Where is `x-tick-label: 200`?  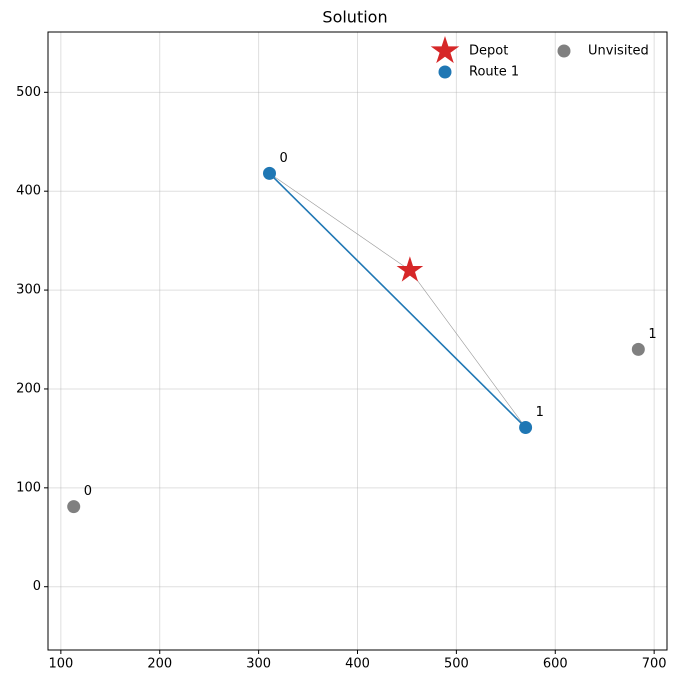 x-tick-label: 200 is located at coordinates (159, 664).